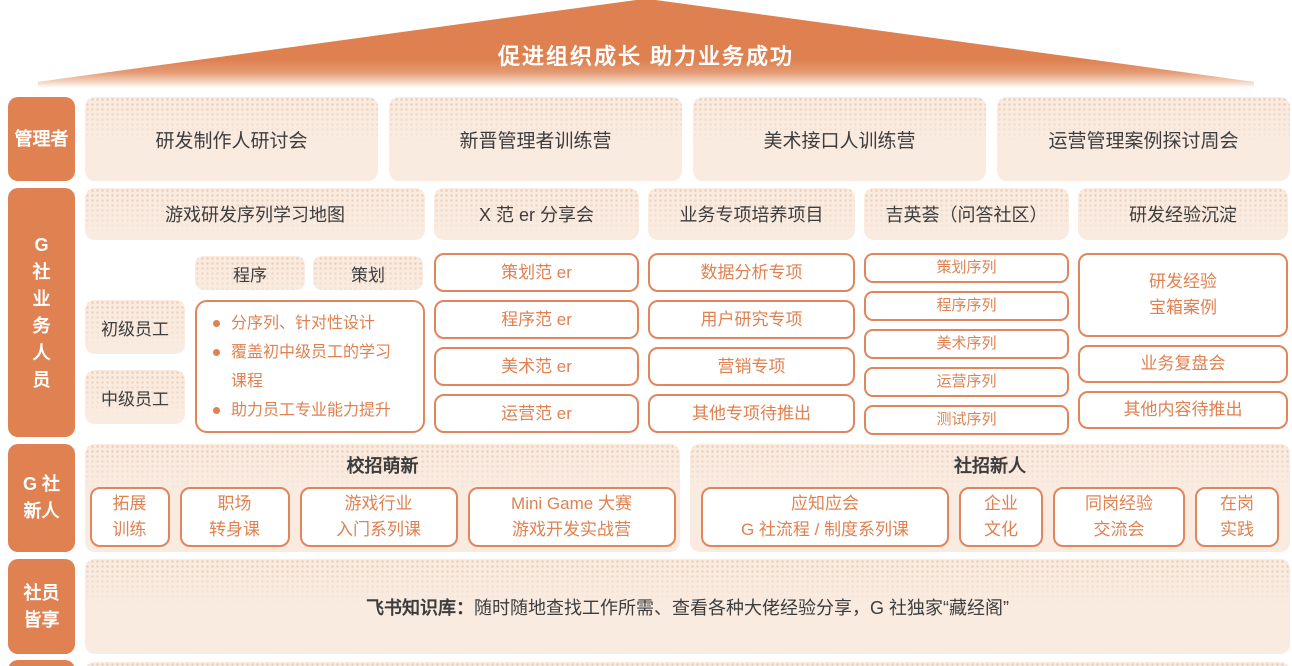  What do you see at coordinates (1183, 281) in the screenshot?
I see `box-line: 研发经验` at bounding box center [1183, 281].